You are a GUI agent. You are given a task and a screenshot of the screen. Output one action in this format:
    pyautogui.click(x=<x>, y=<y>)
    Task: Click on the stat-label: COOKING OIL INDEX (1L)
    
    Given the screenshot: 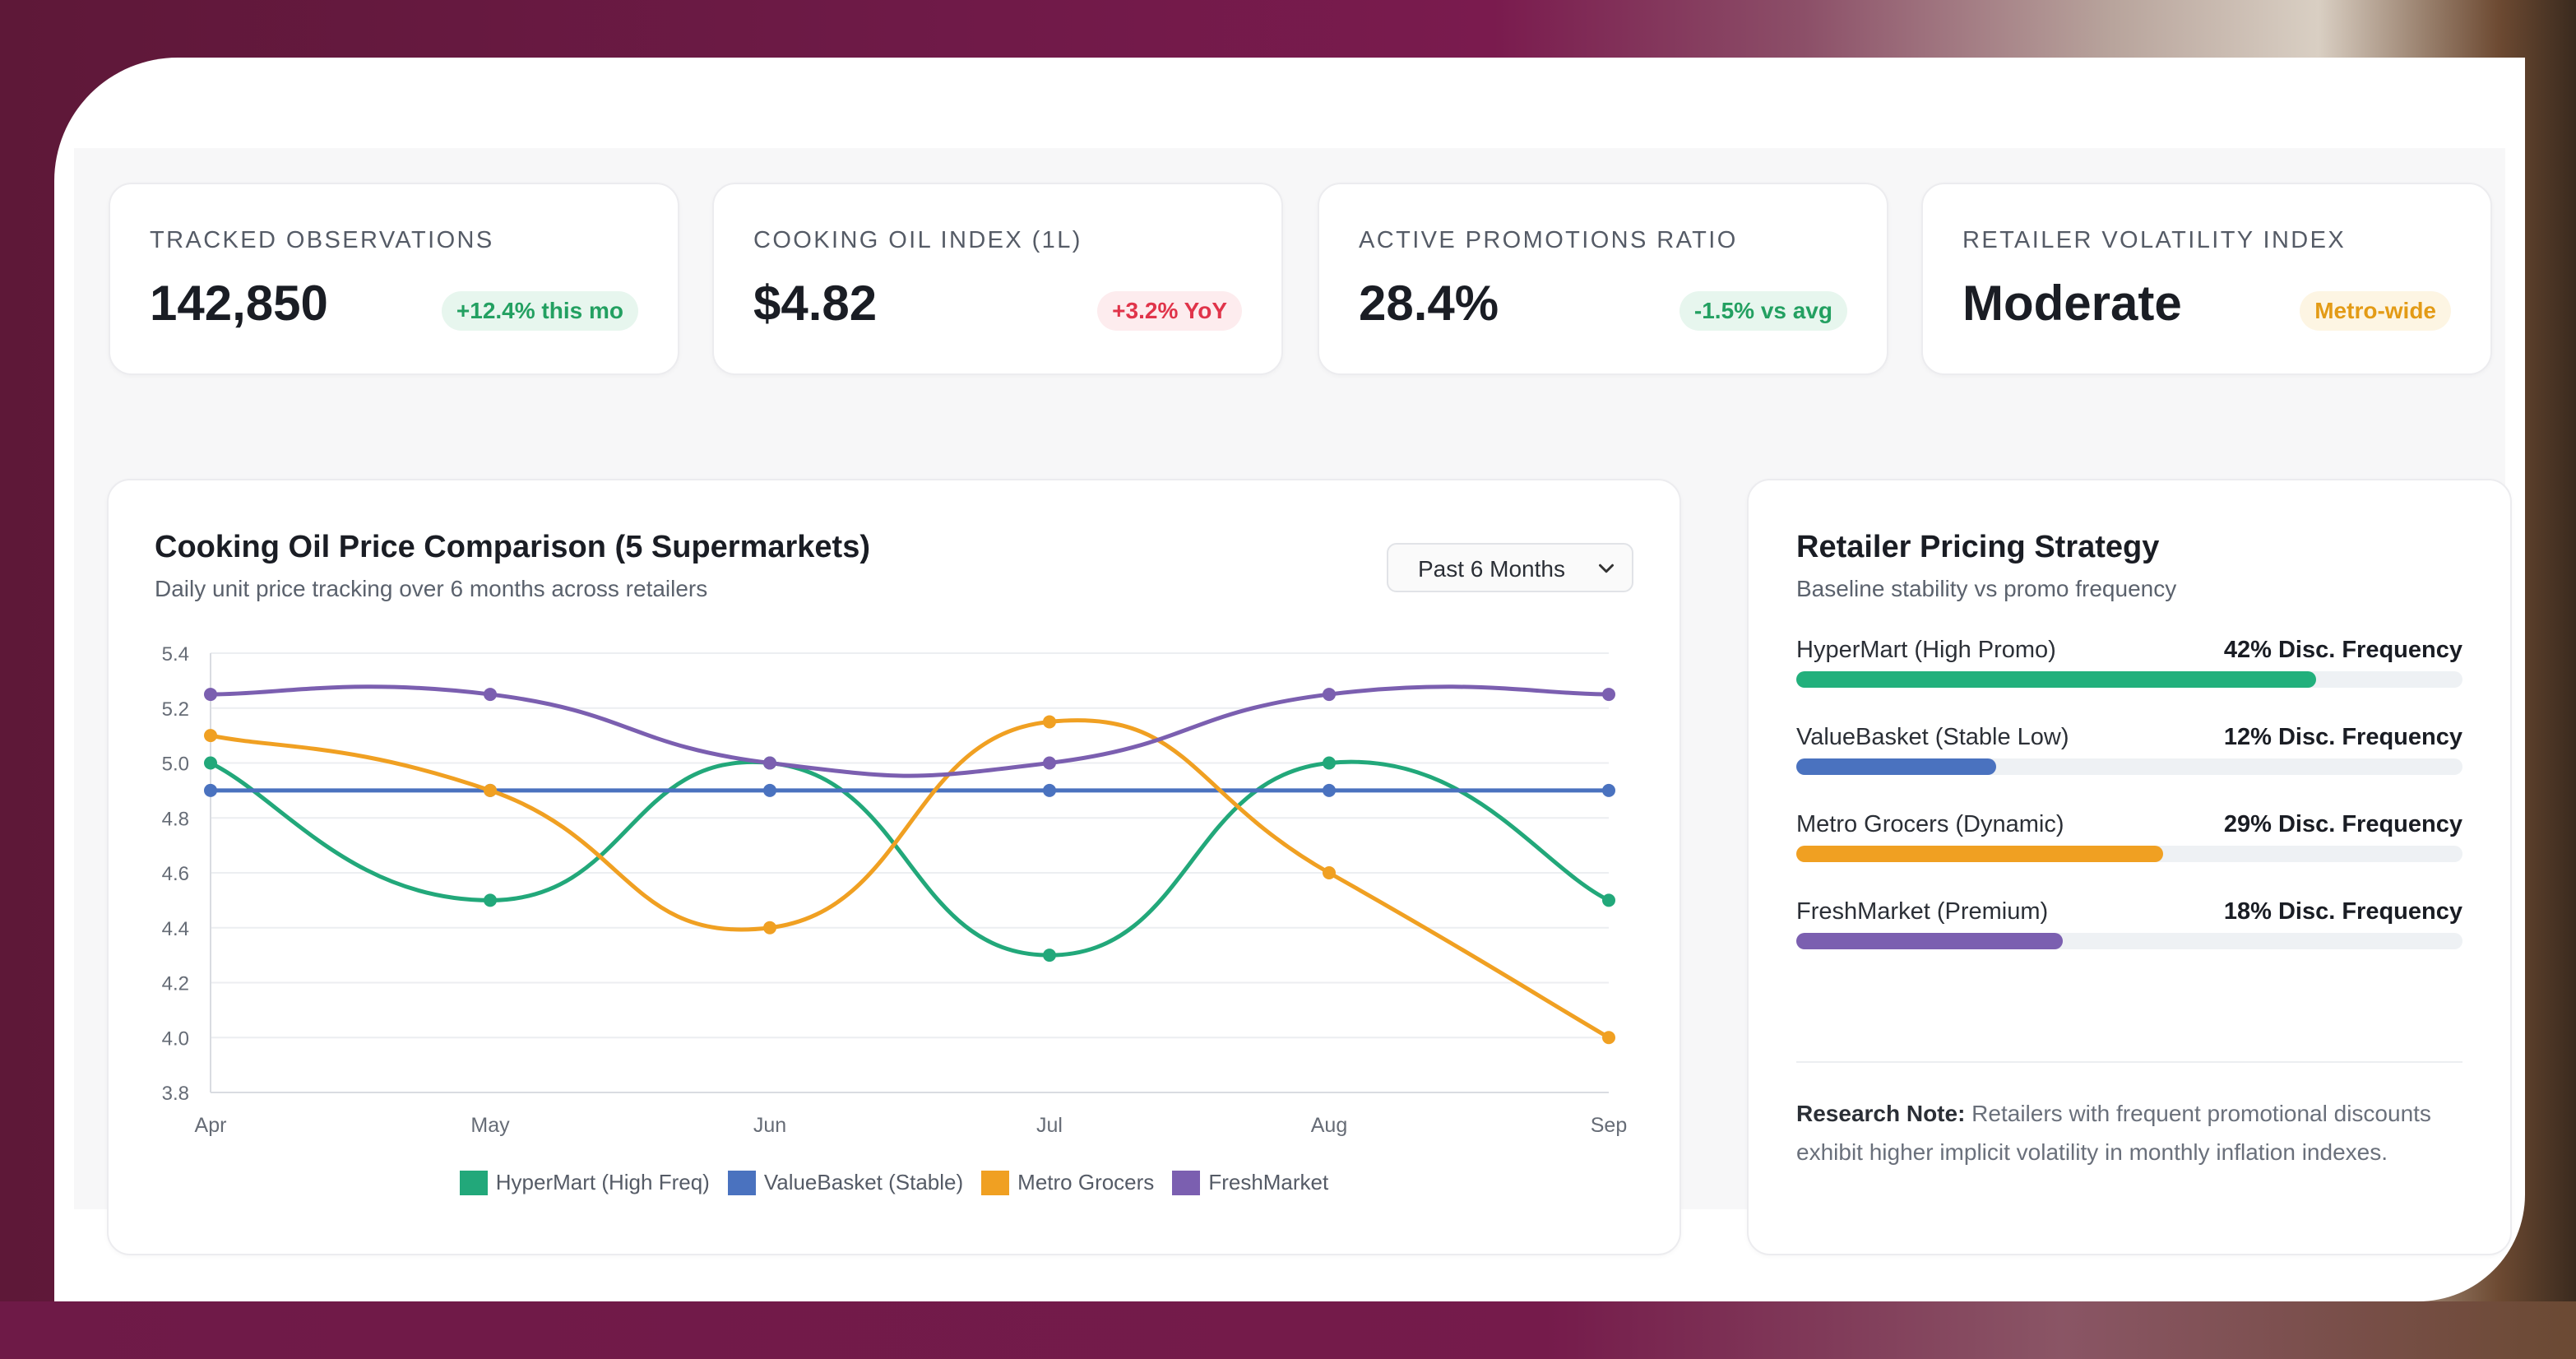 What is the action you would take?
    pyautogui.click(x=918, y=240)
    